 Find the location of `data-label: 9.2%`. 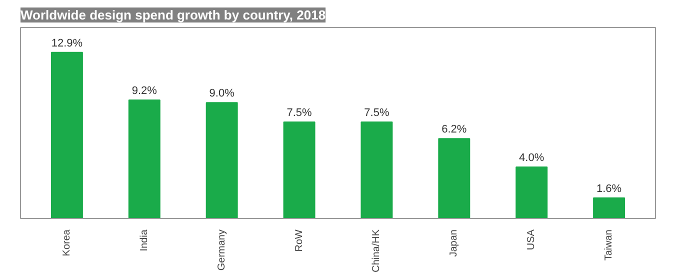

data-label: 9.2% is located at coordinates (145, 91).